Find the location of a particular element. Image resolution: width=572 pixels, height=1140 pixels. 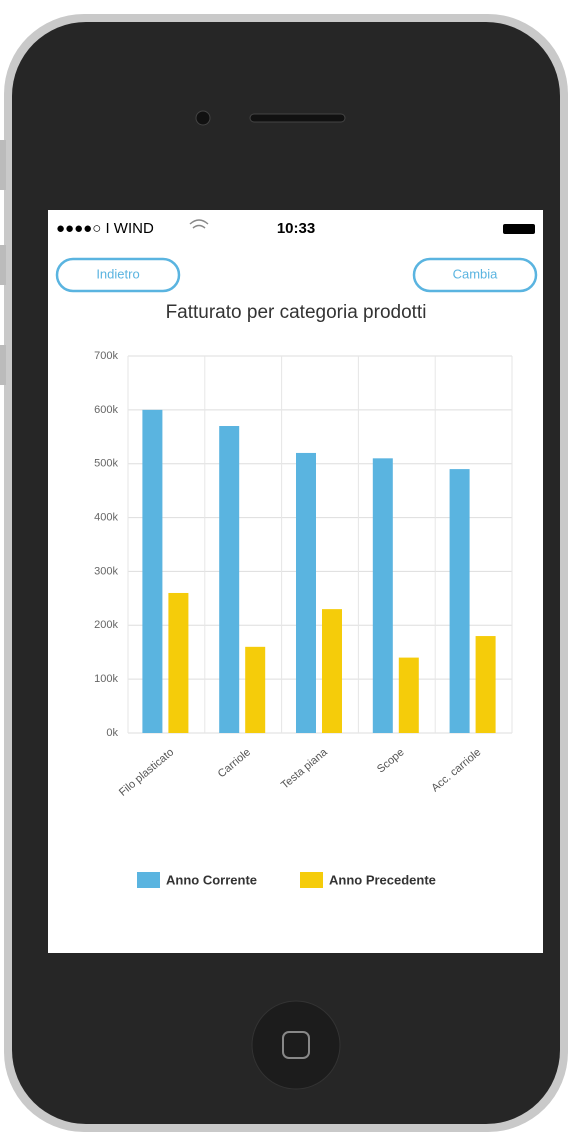

battery is located at coordinates (519, 229).